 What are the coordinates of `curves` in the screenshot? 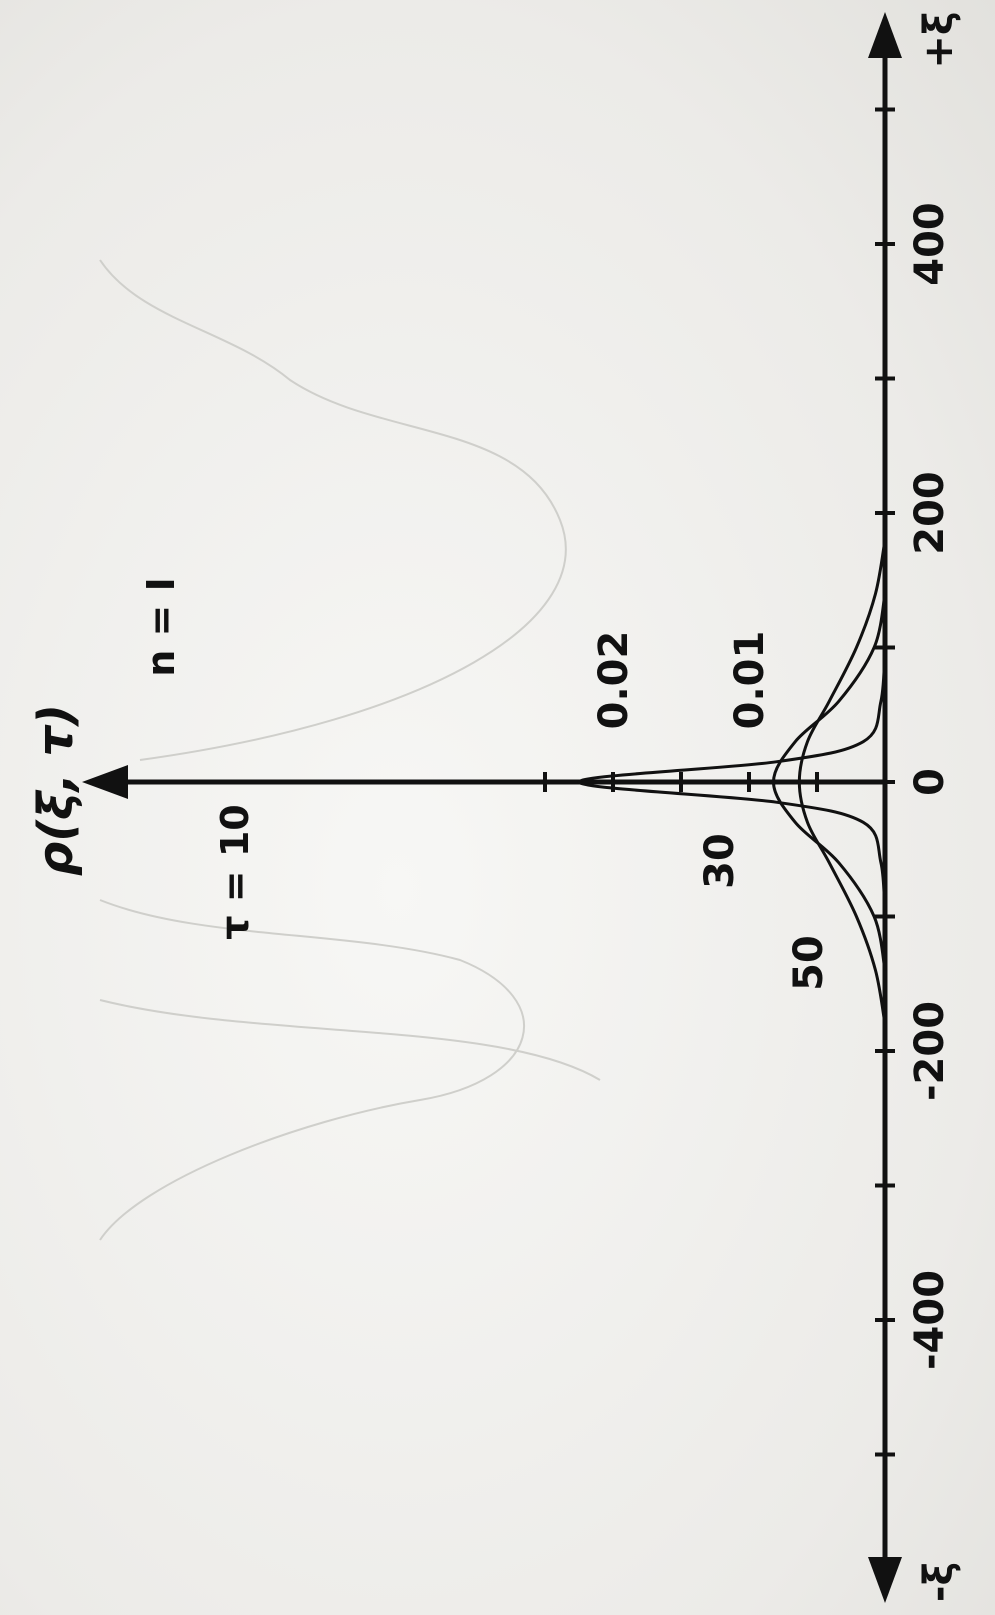 It's located at (732, 782).